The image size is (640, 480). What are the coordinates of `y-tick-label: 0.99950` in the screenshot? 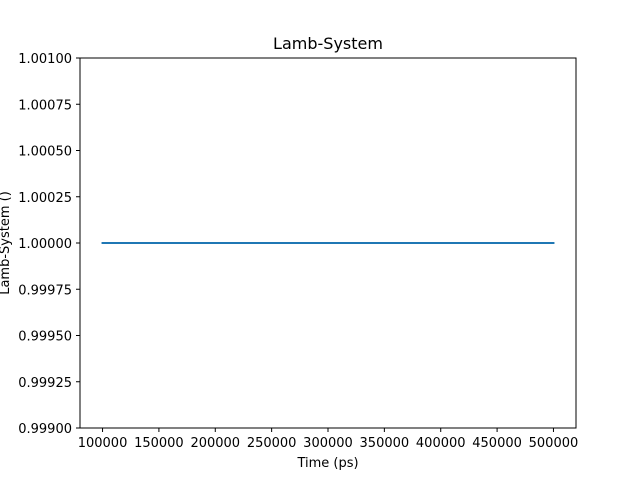 It's located at (45, 337).